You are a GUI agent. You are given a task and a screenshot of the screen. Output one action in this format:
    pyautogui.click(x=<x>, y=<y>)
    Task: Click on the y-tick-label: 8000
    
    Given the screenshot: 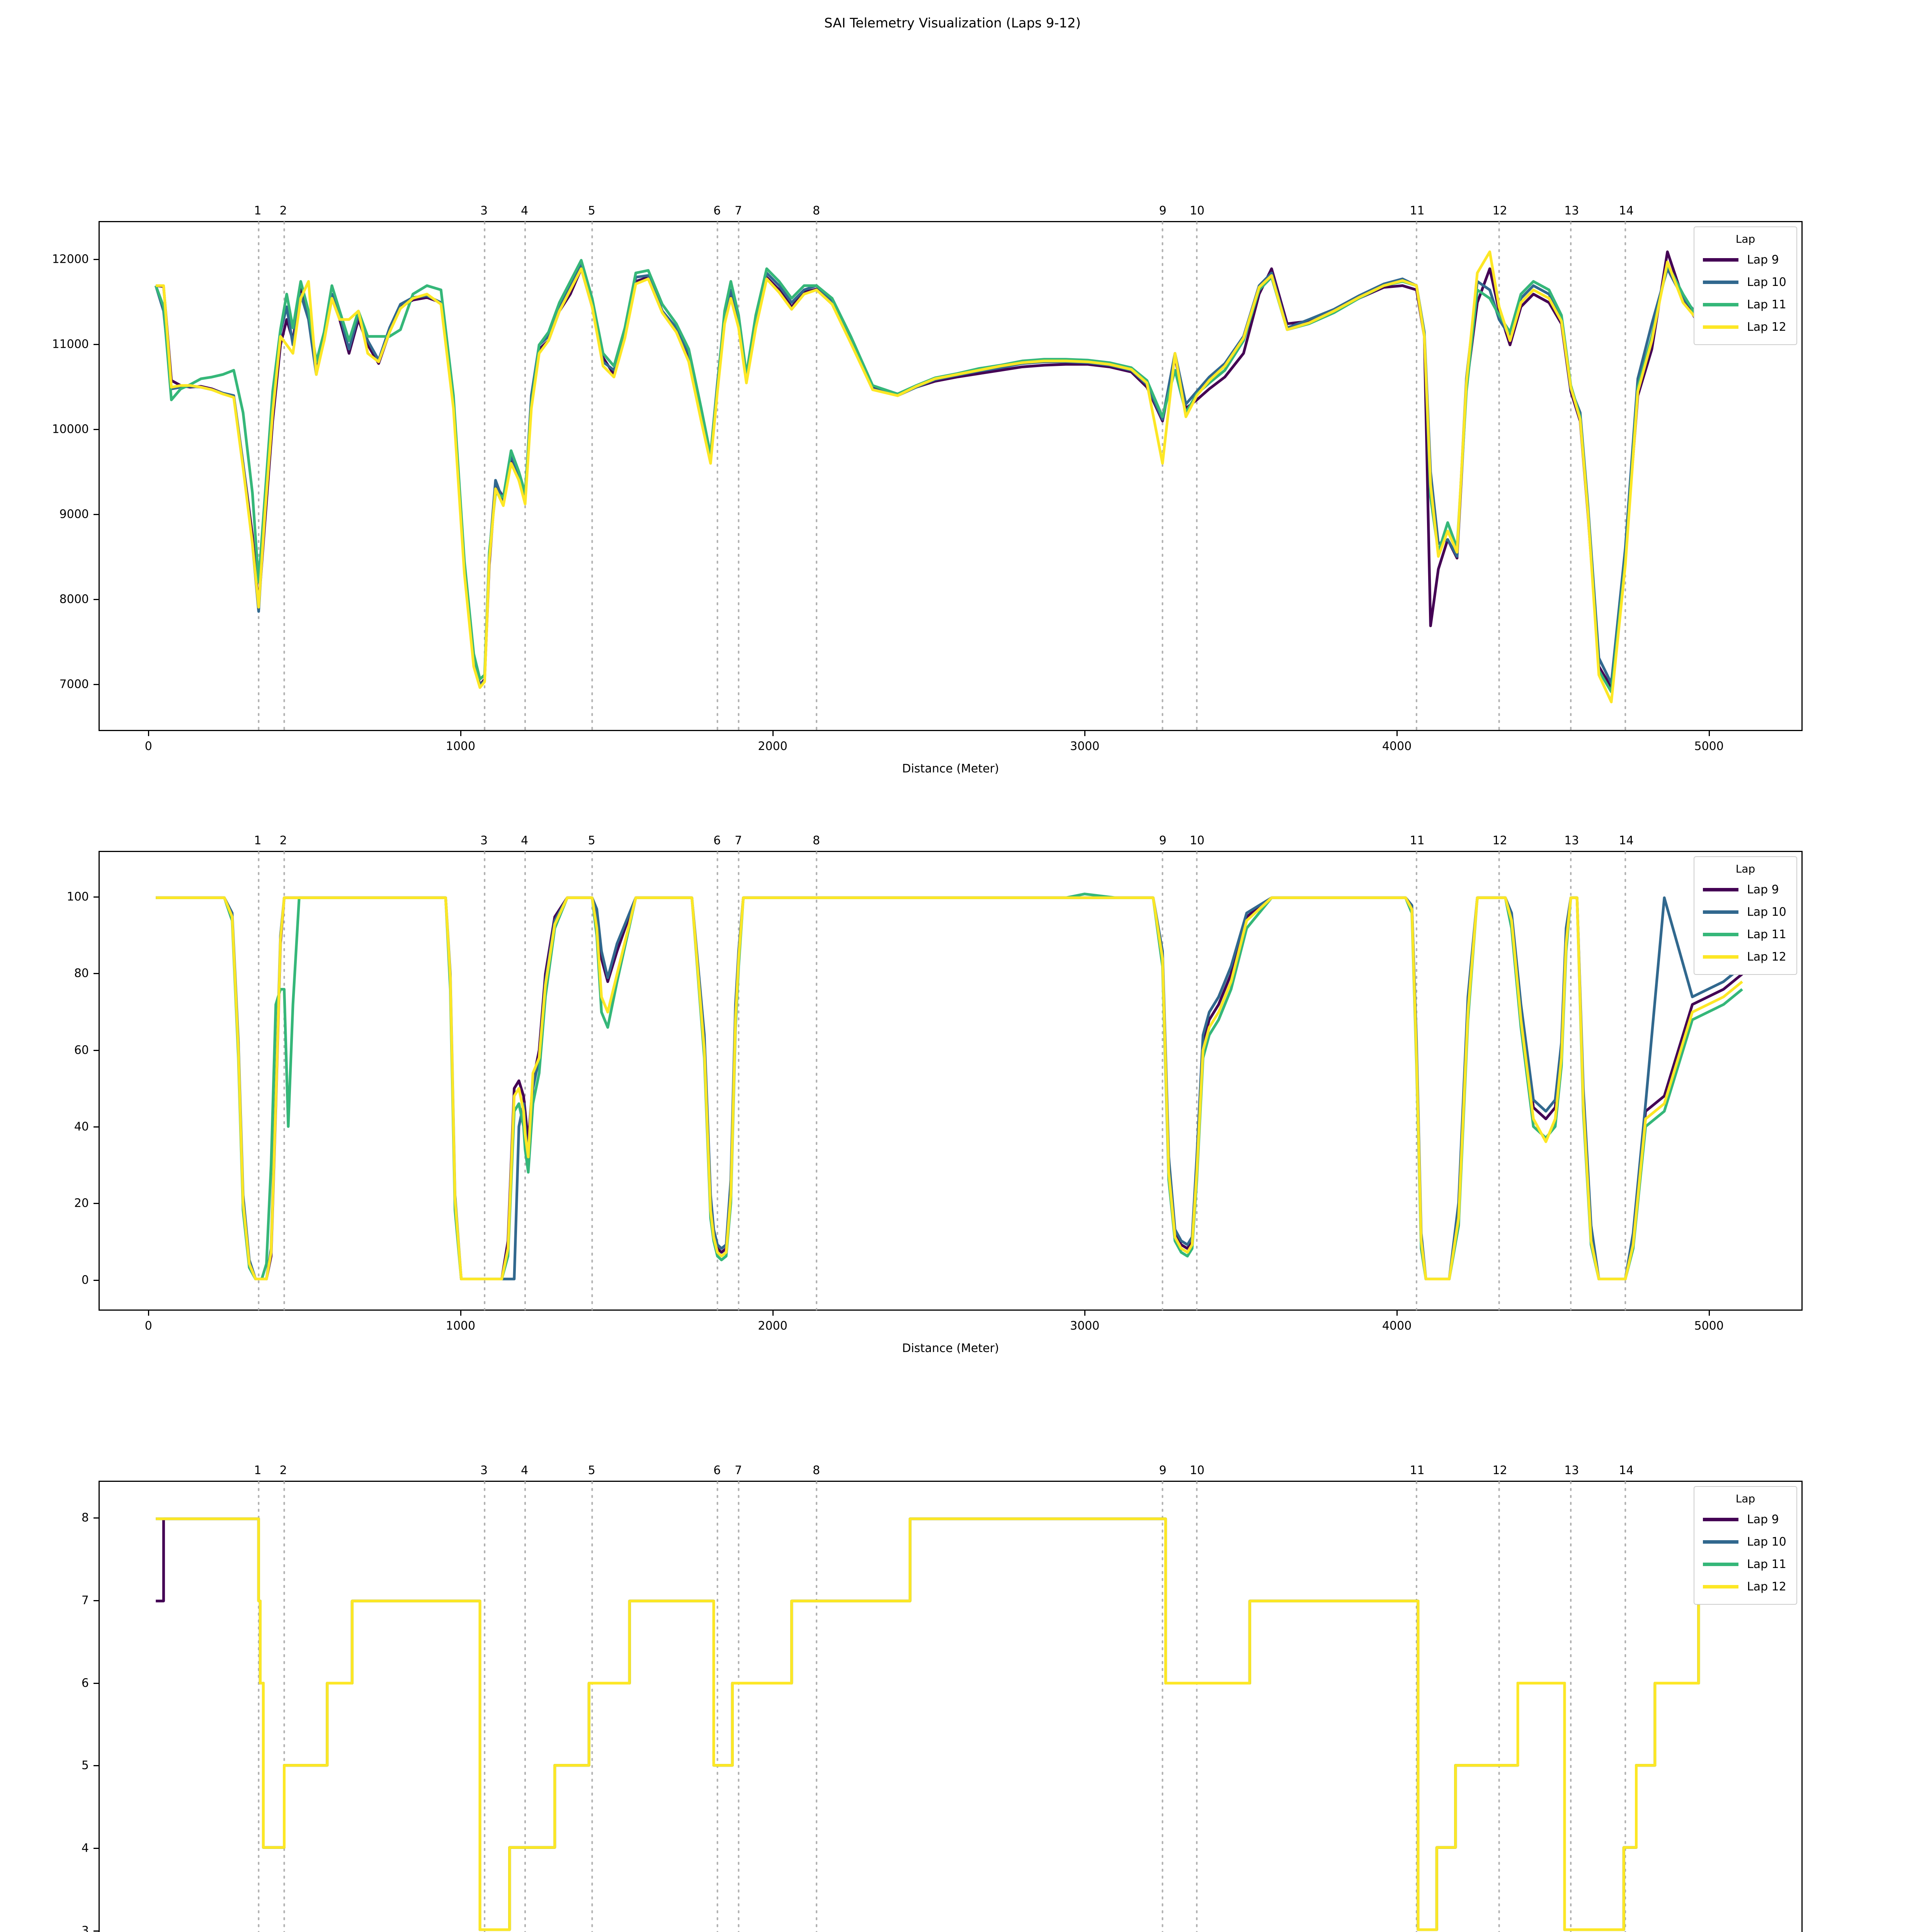 What is the action you would take?
    pyautogui.click(x=74, y=599)
    